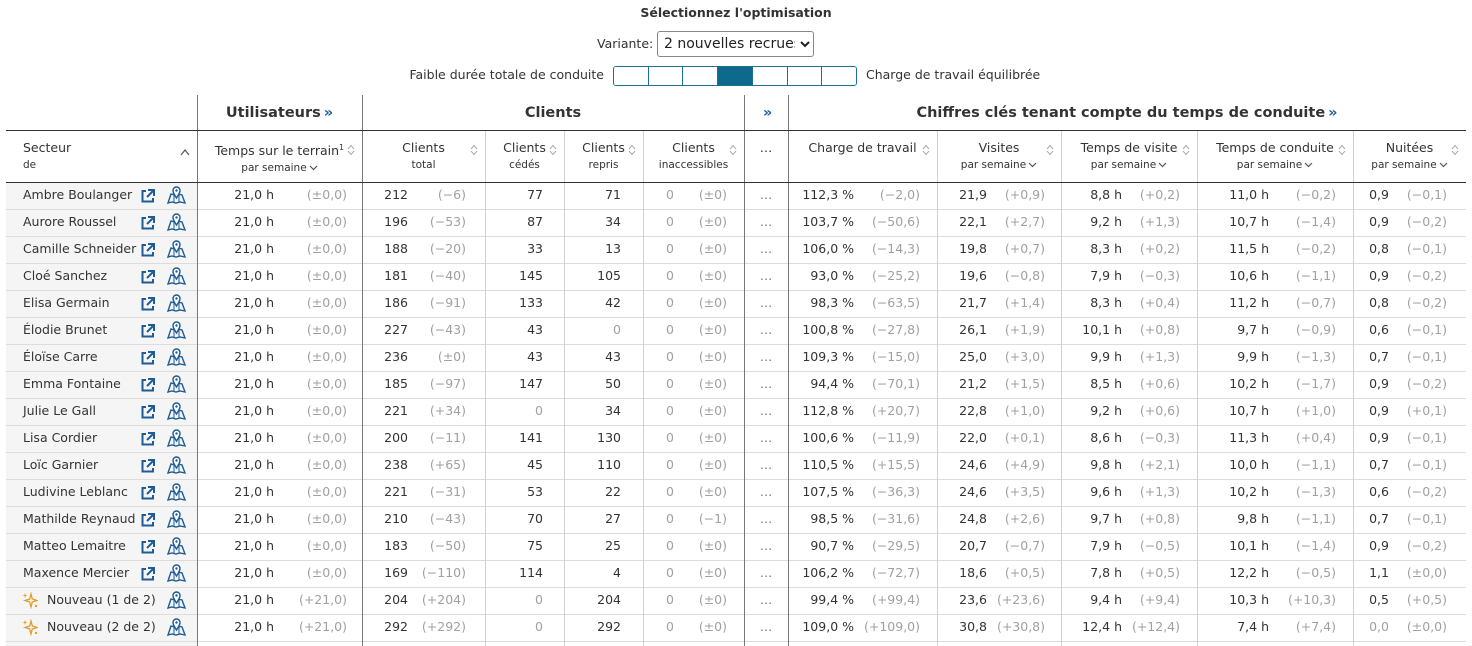 This screenshot has width=1472, height=646. Describe the element at coordinates (1426, 599) in the screenshot. I see `delta-value: (+0,5)` at that location.